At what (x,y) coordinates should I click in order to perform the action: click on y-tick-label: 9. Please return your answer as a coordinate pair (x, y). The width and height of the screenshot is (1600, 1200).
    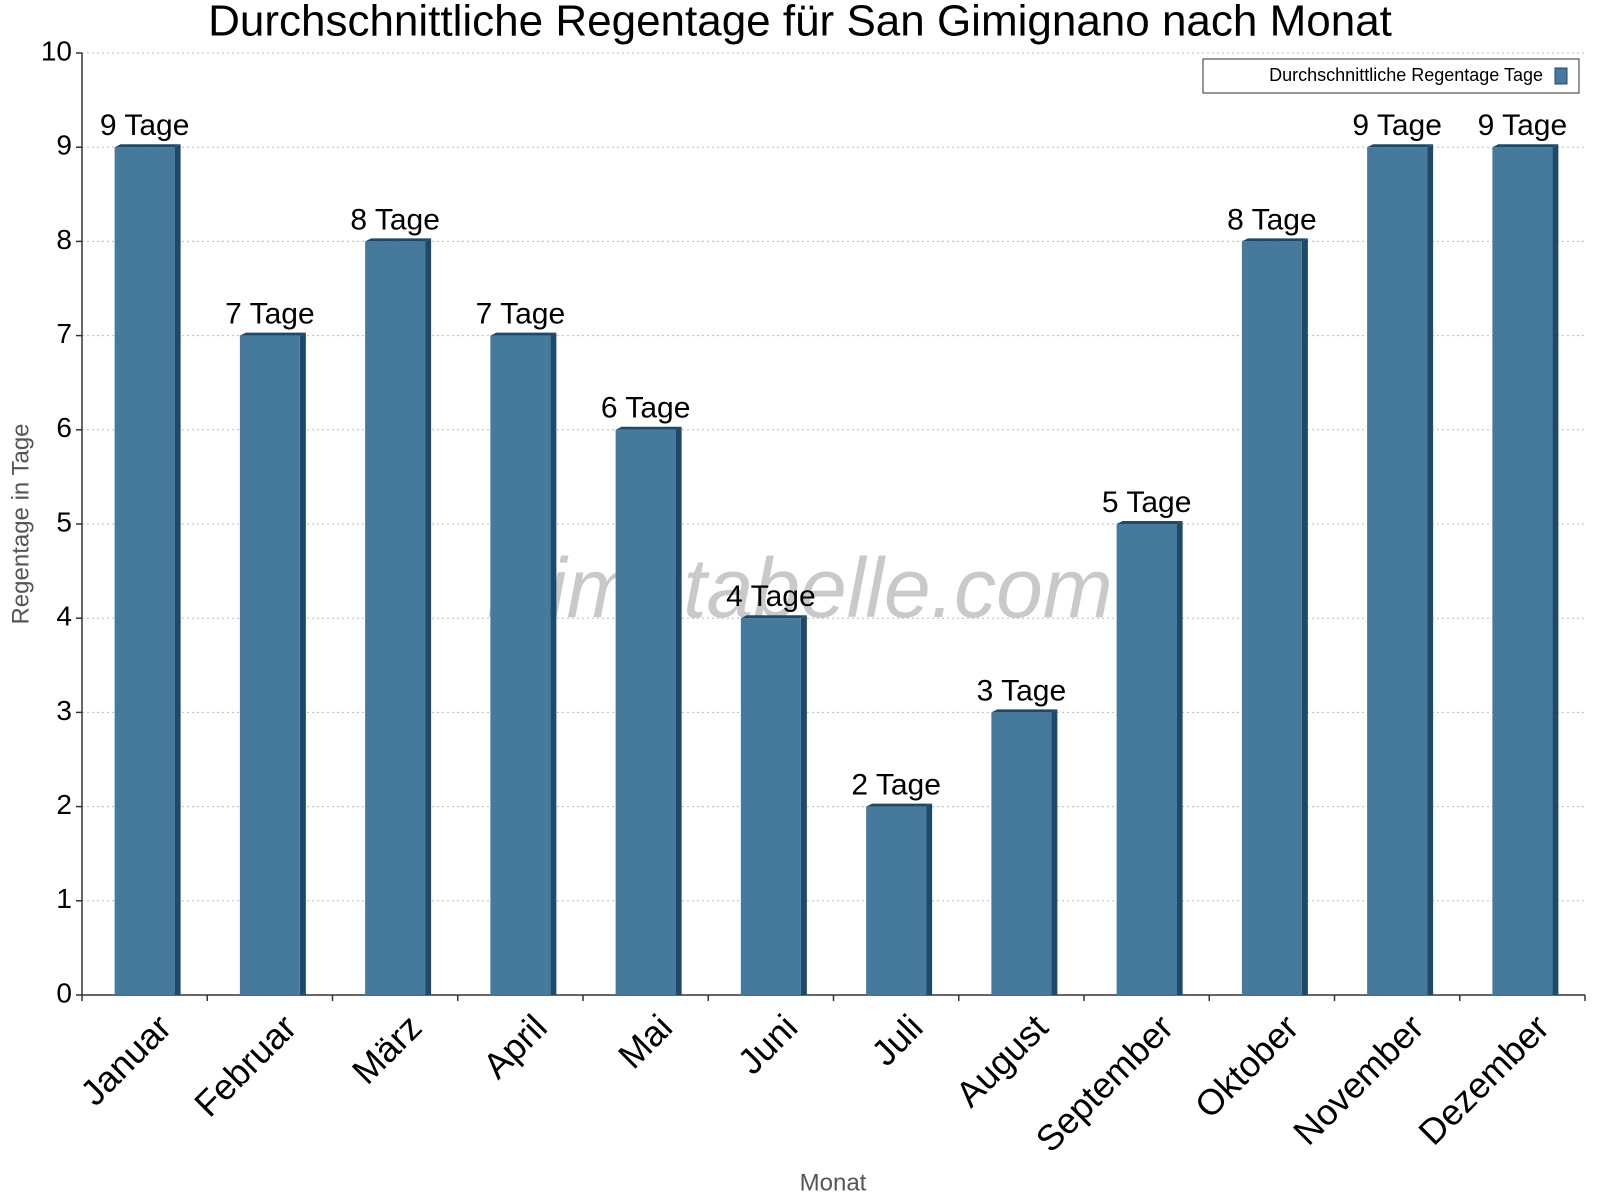
    Looking at the image, I should click on (64, 145).